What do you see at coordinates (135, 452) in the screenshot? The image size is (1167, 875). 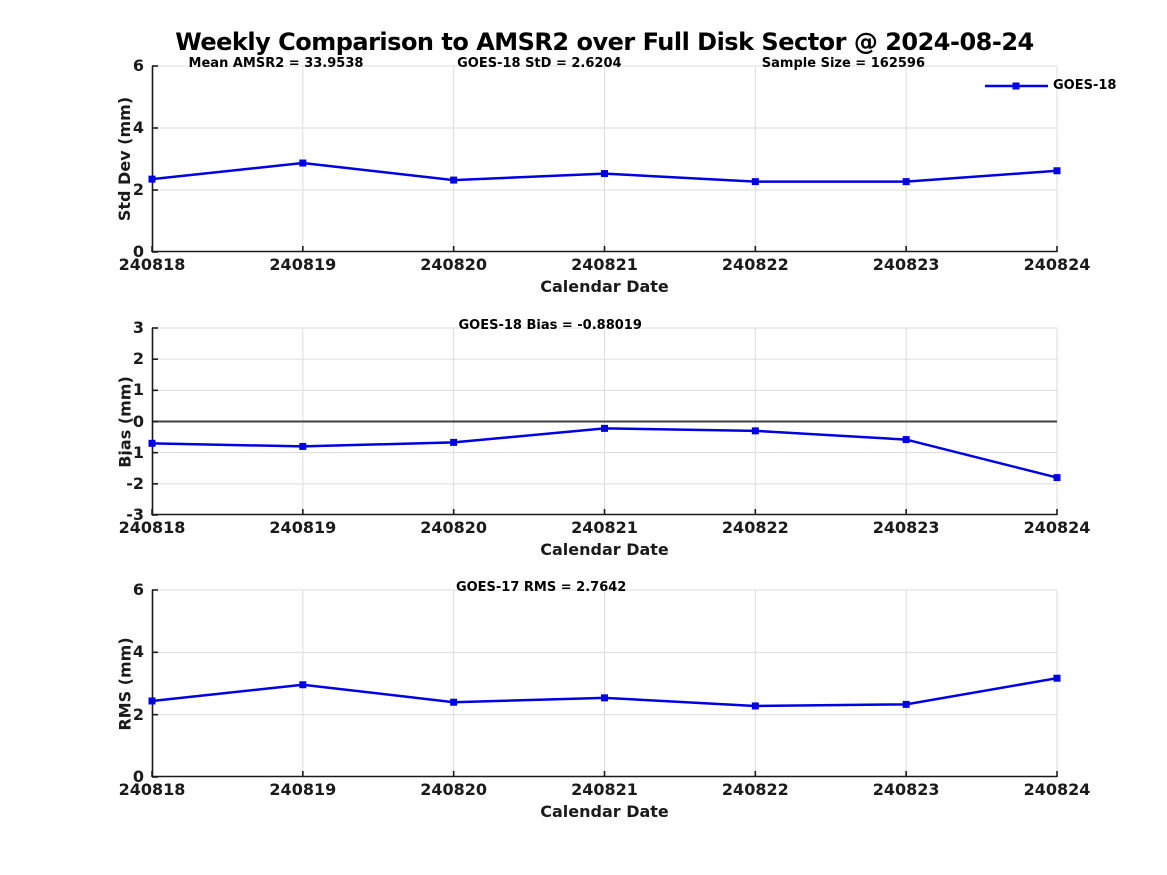 I see `y-tick-label: -1` at bounding box center [135, 452].